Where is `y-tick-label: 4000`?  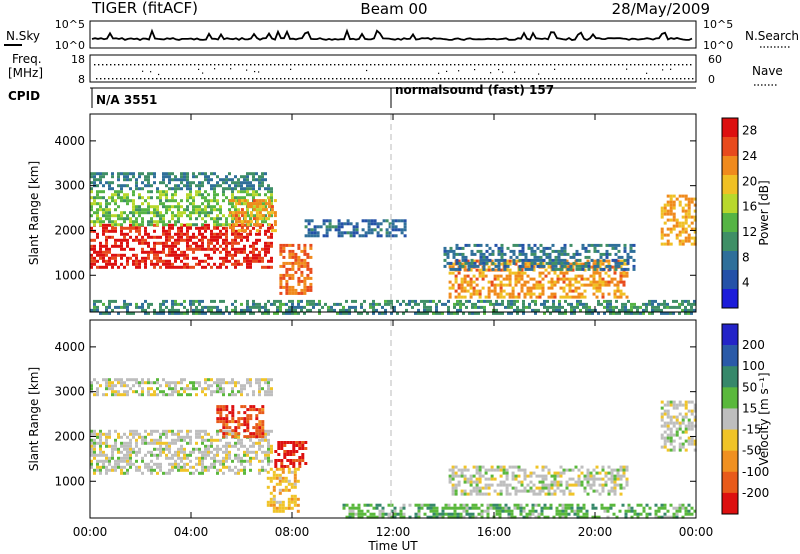 y-tick-label: 4000 is located at coordinates (69, 141).